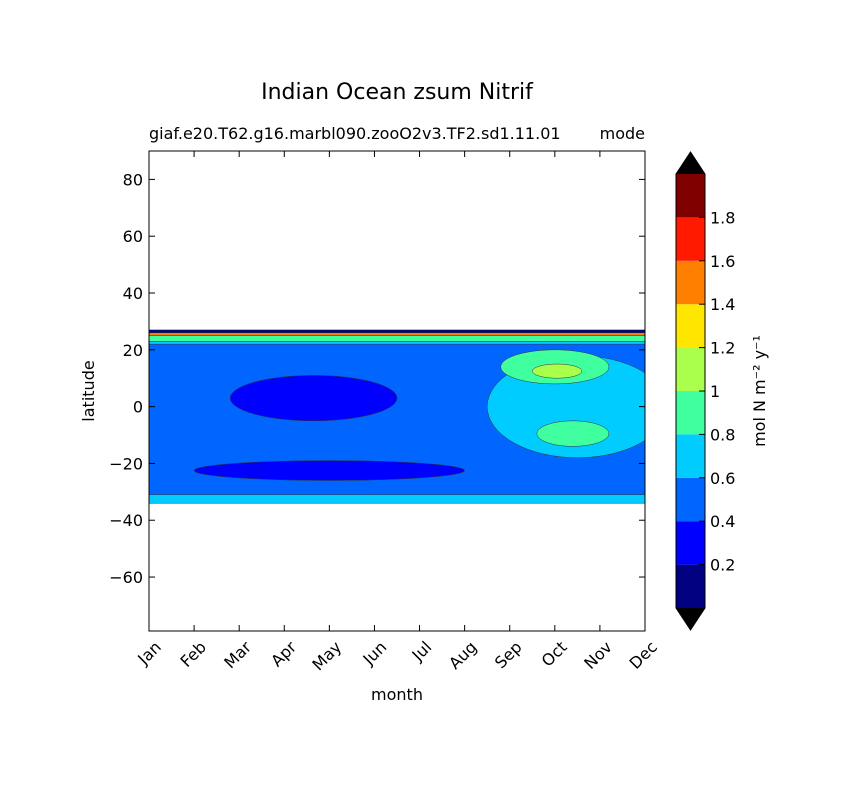 The height and width of the screenshot is (787, 852). I want to click on y-tick-label: −60, so click(126, 577).